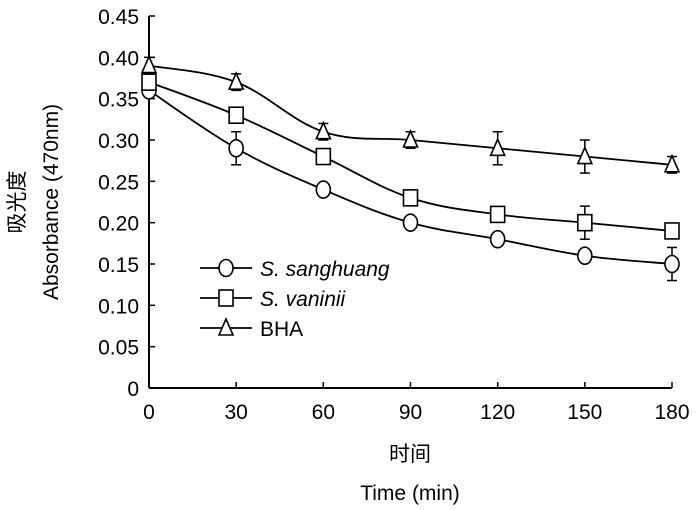  What do you see at coordinates (118, 182) in the screenshot?
I see `y-tick-label: 0.25` at bounding box center [118, 182].